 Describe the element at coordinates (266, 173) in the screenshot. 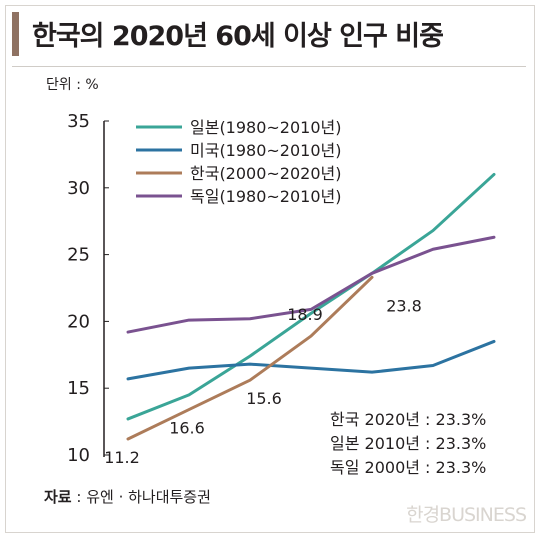

I see `legend-label-2: 한국(2000~2020년)` at that location.